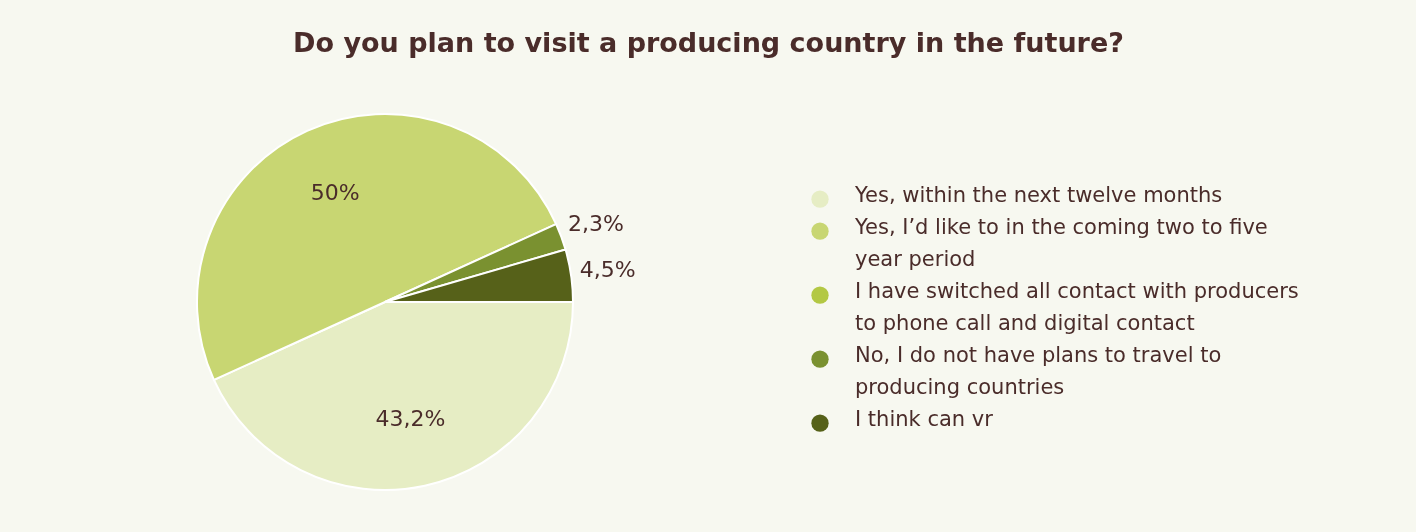 The image size is (1416, 532). I want to click on legend-label: No, I do not have plans to travel to producing countries, so click(1038, 371).